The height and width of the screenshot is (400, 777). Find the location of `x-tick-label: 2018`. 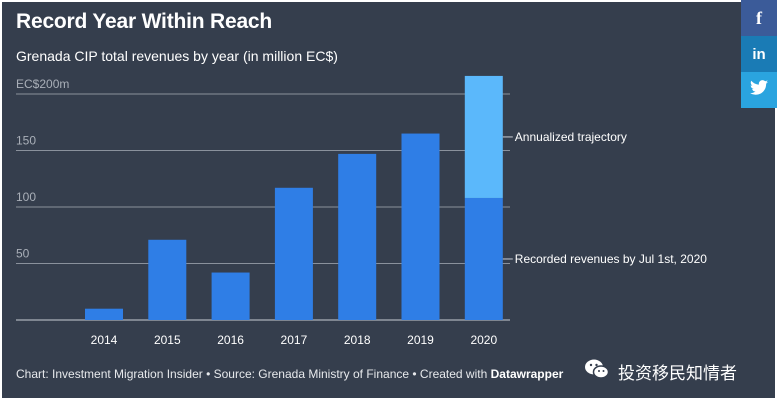

x-tick-label: 2018 is located at coordinates (357, 340).